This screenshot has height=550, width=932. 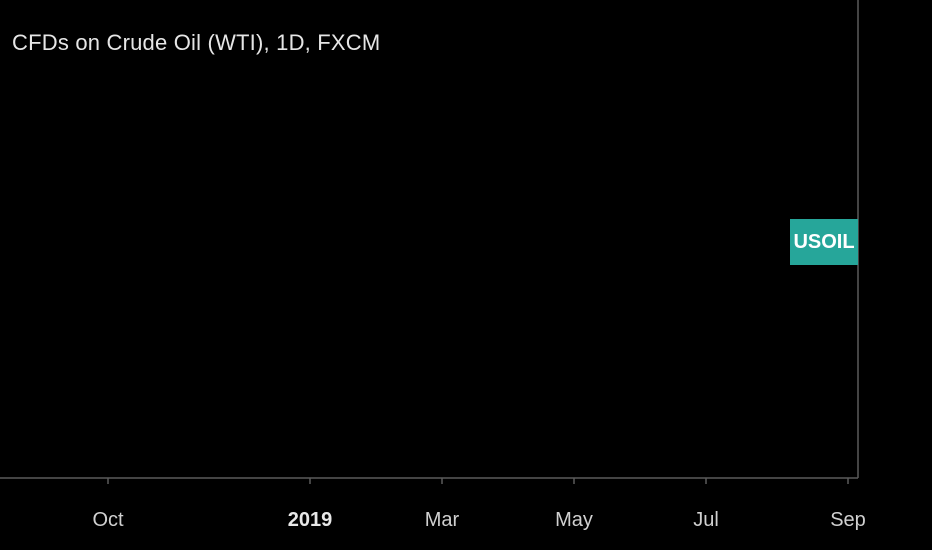 I want to click on x-tick-label: Oct, so click(x=108, y=520).